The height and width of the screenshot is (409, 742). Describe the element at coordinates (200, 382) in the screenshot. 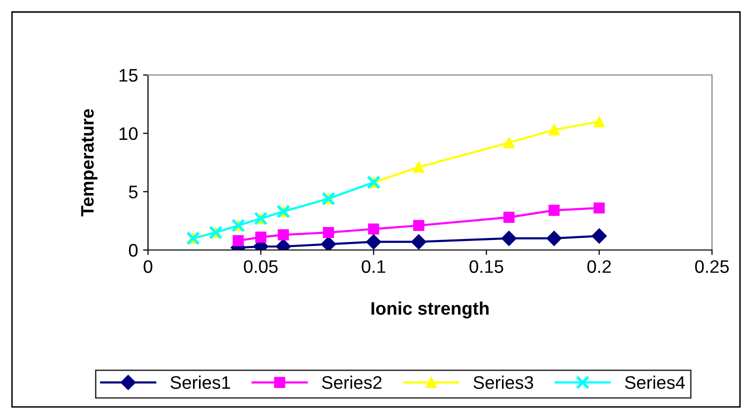

I see `legend-label: Series1` at that location.